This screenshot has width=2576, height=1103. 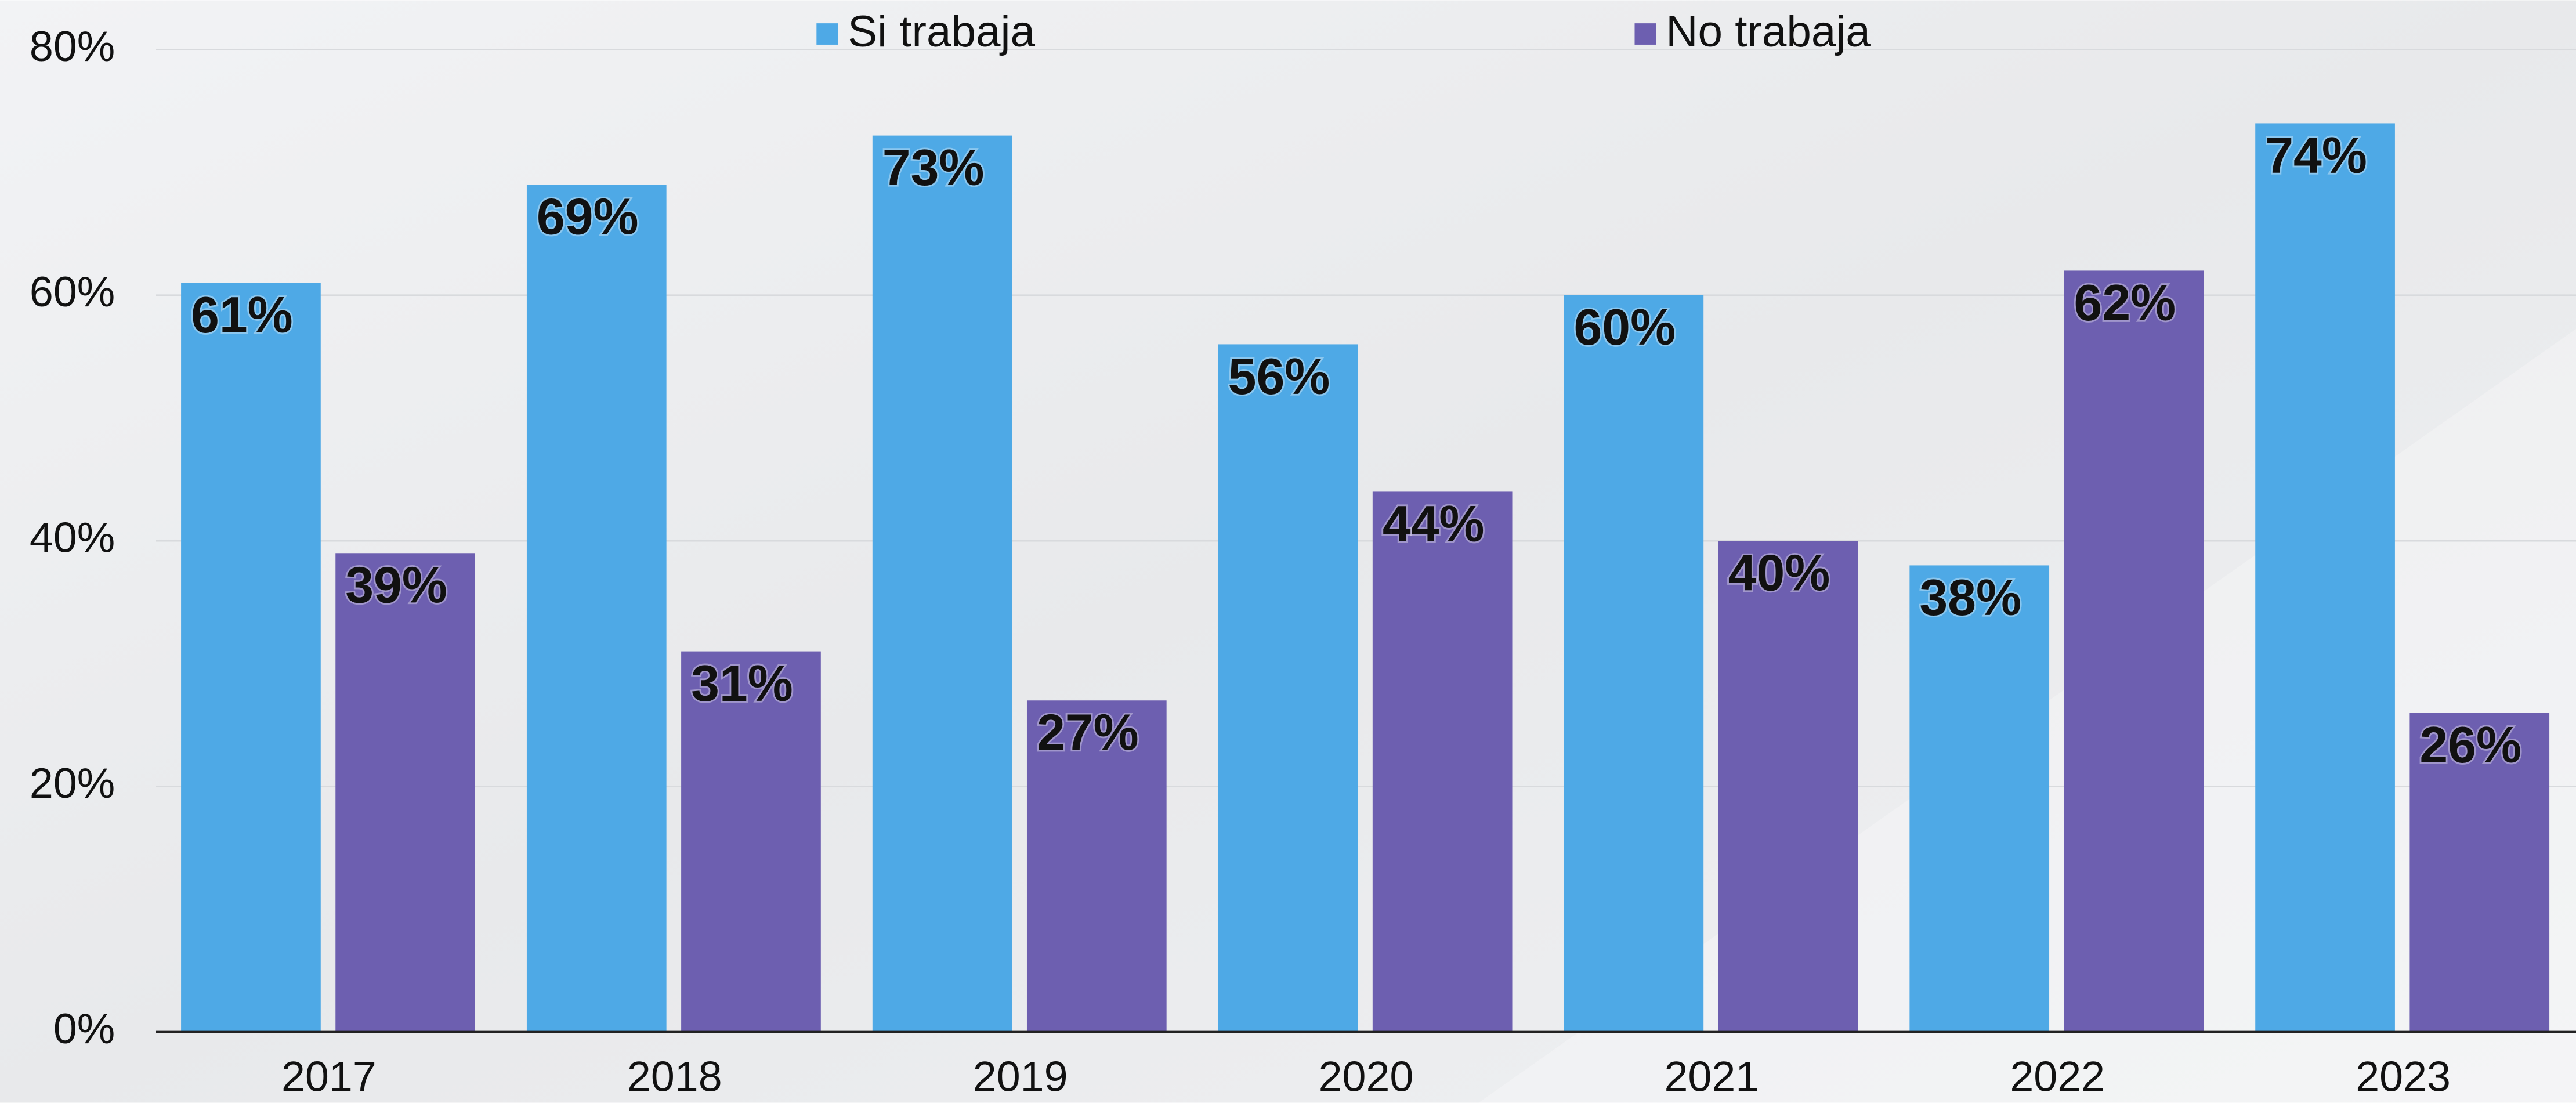 What do you see at coordinates (2470, 745) in the screenshot?
I see `data-label: 26%` at bounding box center [2470, 745].